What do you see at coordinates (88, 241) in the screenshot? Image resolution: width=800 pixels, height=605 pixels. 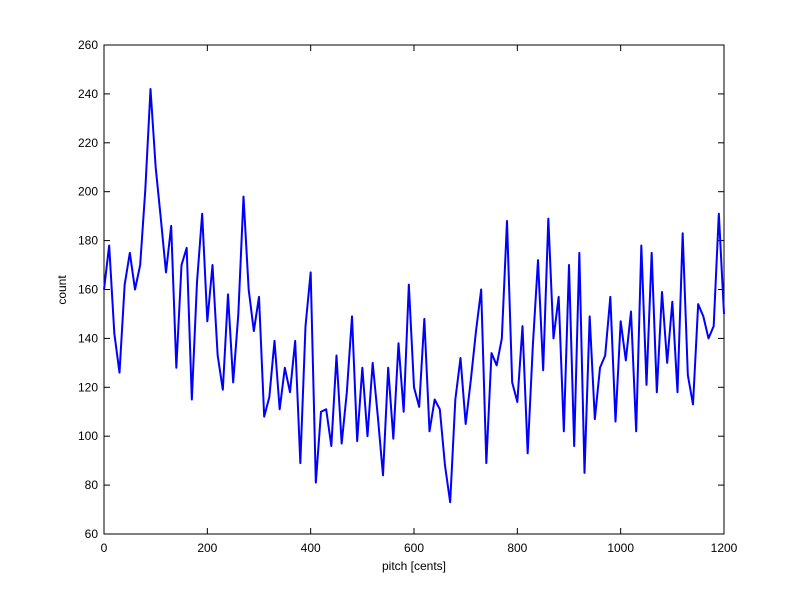 I see `y-tick-label: 180` at bounding box center [88, 241].